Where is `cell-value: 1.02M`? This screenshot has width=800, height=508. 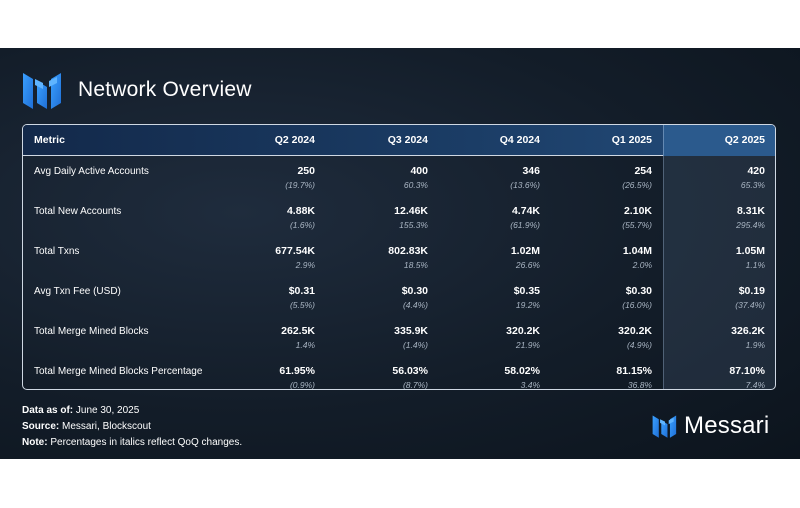 cell-value: 1.02M is located at coordinates (525, 251).